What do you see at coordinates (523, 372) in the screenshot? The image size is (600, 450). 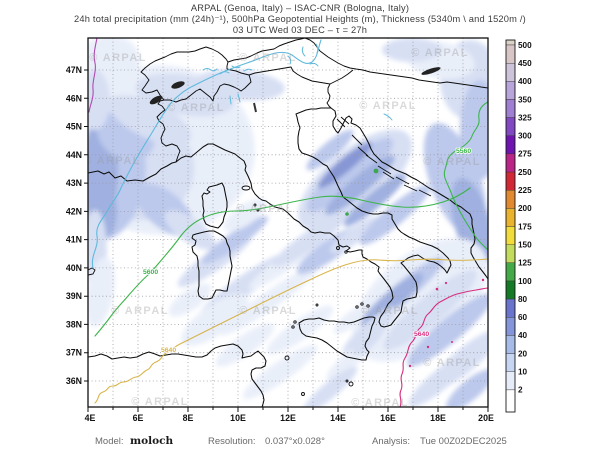 I see `svg-text: 10` at bounding box center [523, 372].